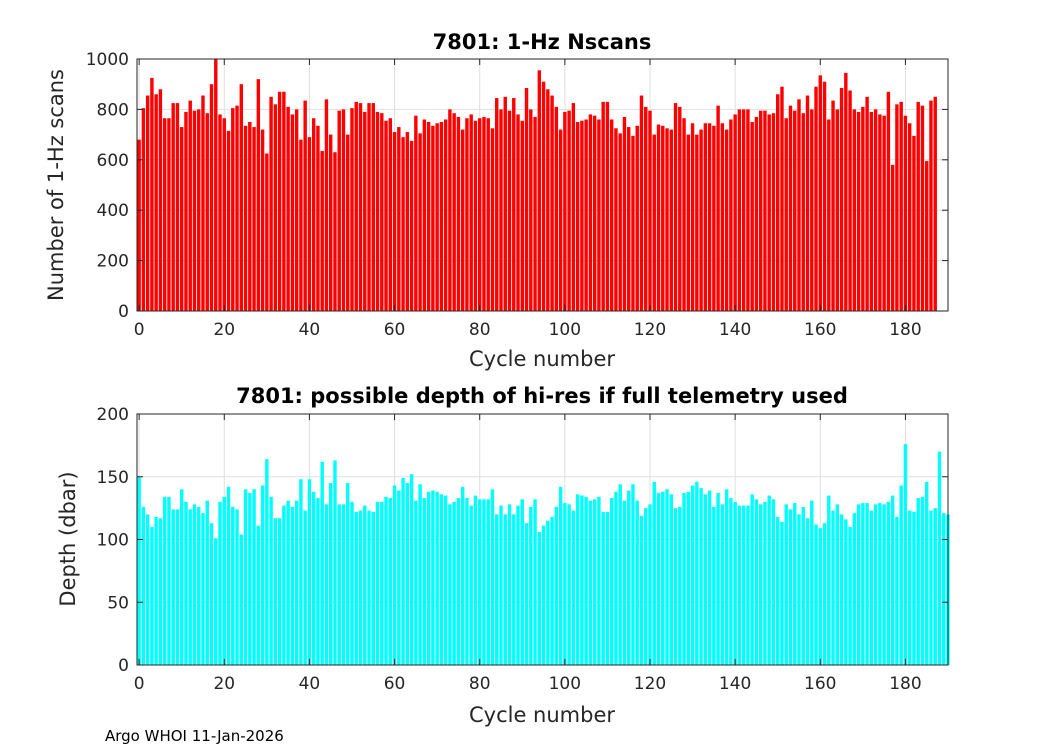 Image resolution: width=1050 pixels, height=750 pixels. I want to click on depth-x-tick-label: 120, so click(650, 684).